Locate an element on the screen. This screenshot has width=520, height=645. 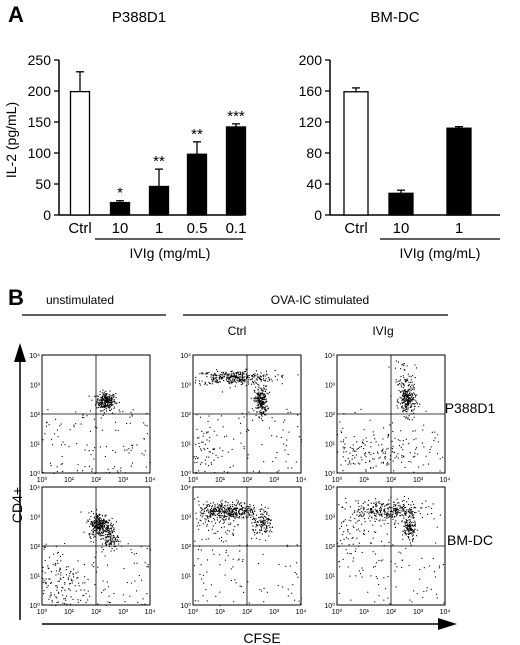
cd4-axis-label: CD4+ is located at coordinates (17, 505).